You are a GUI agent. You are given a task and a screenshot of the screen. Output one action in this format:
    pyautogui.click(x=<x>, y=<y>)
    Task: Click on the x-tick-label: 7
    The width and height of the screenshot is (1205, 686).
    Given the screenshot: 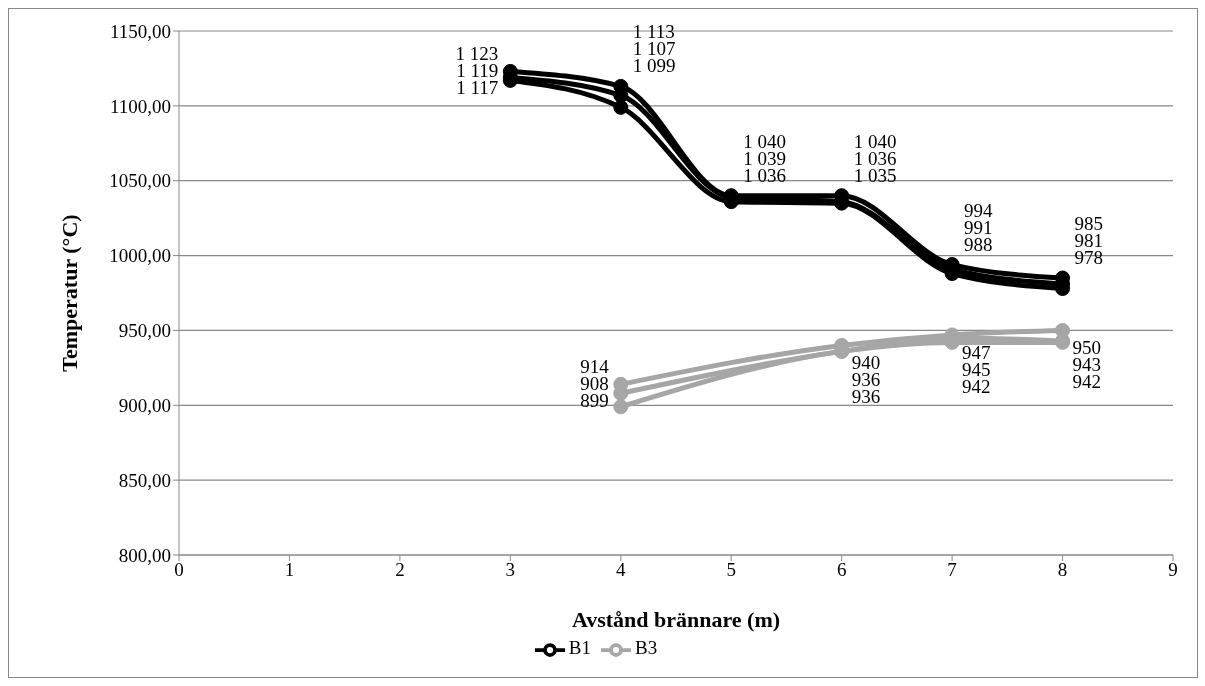 What is the action you would take?
    pyautogui.click(x=952, y=570)
    